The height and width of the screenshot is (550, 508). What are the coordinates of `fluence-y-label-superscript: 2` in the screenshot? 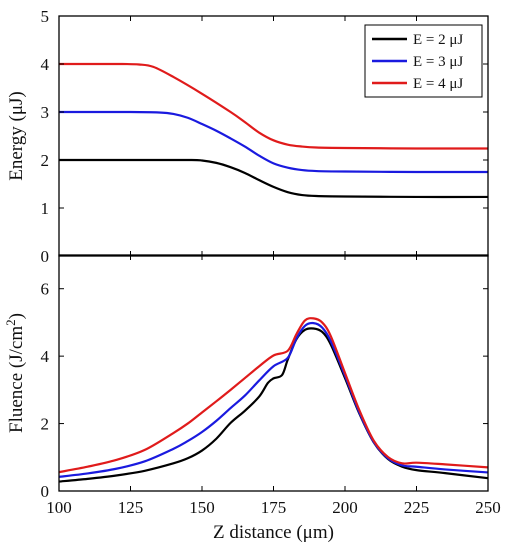 It's located at (10, 322).